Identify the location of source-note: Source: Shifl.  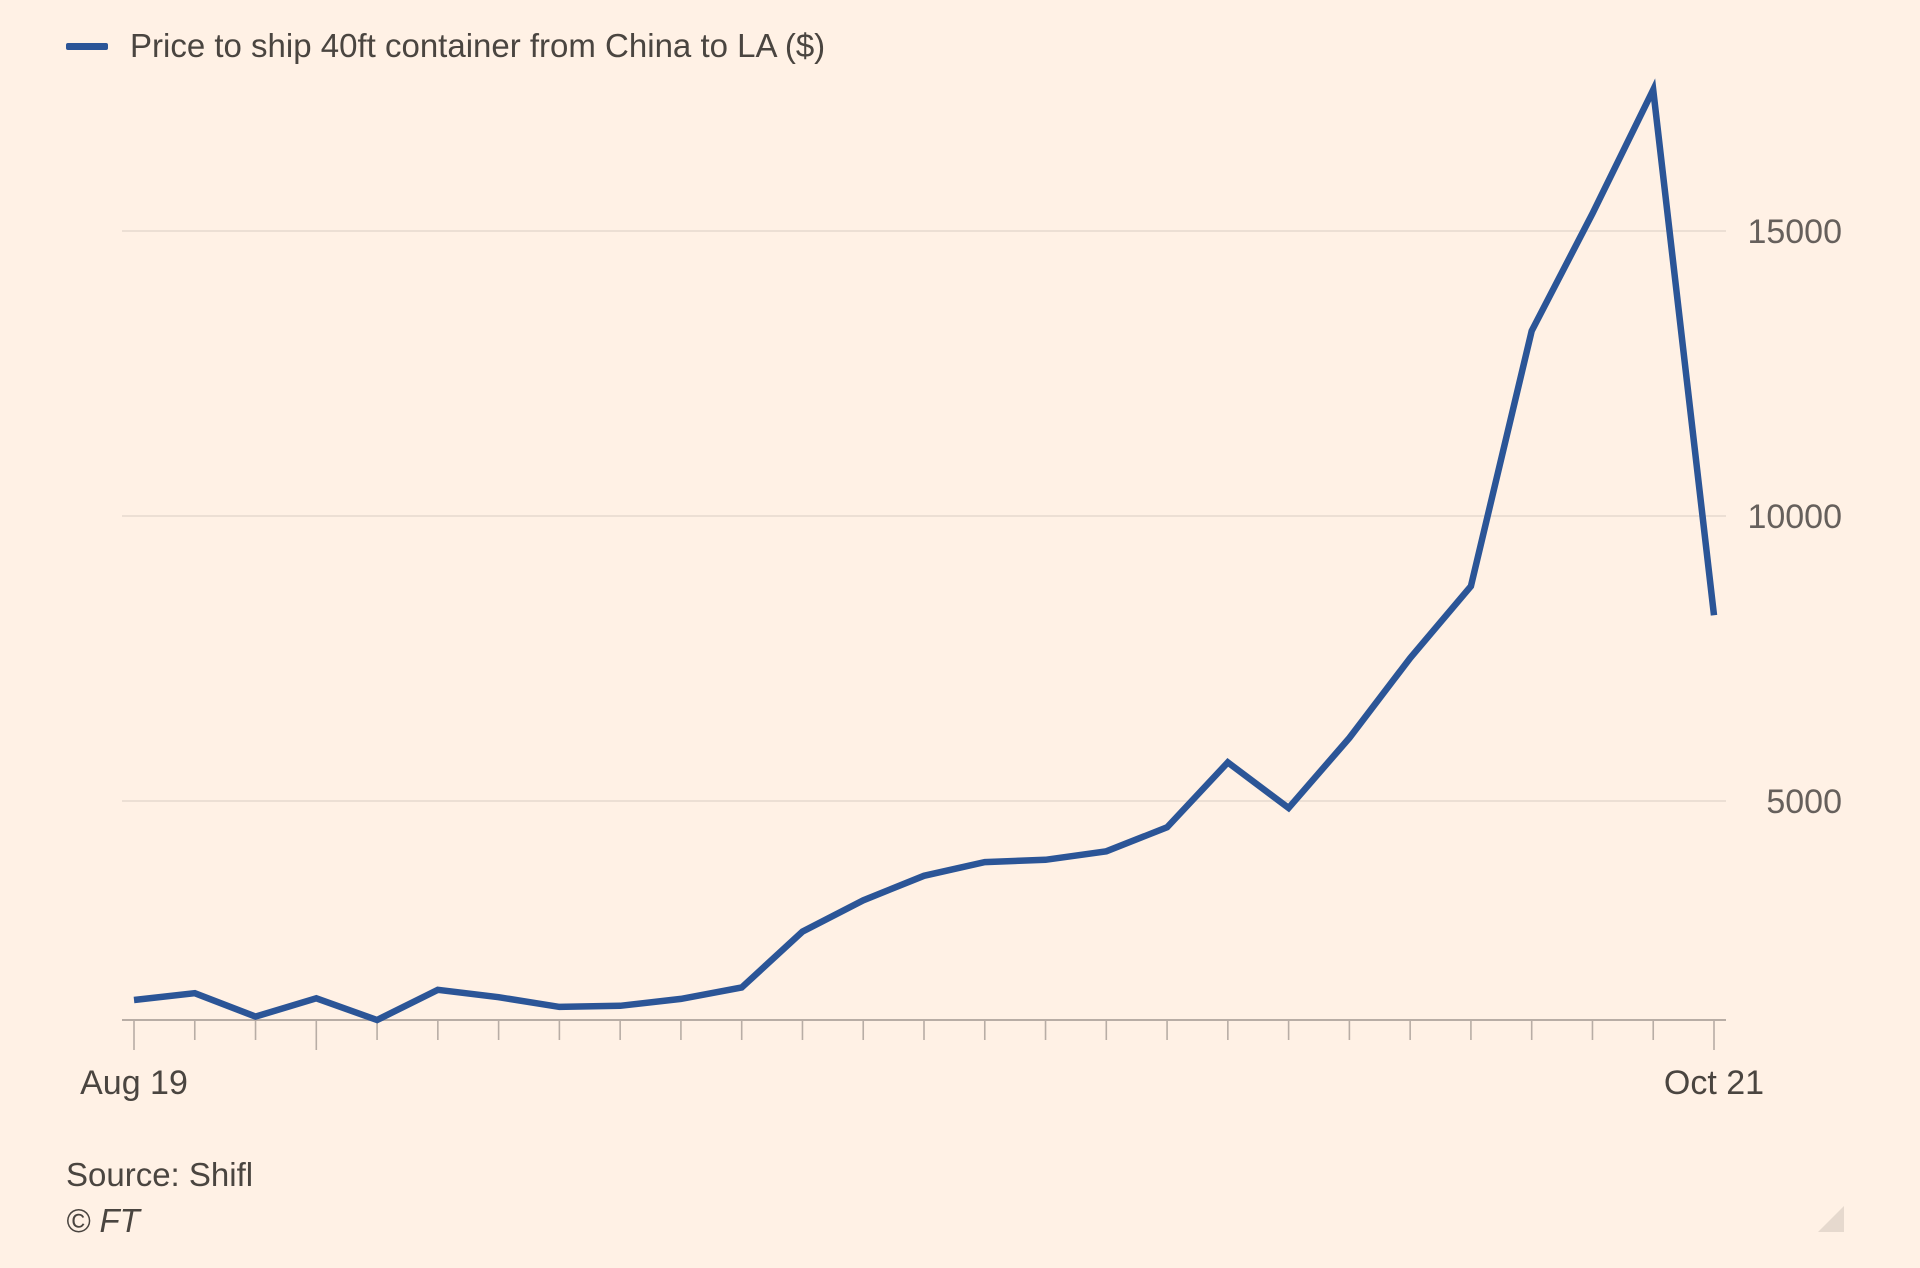
(160, 1174).